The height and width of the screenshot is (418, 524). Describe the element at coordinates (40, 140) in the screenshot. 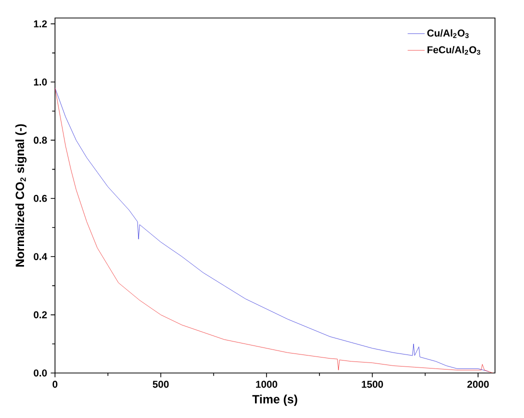

I see `y-tick-label: 0.8` at that location.